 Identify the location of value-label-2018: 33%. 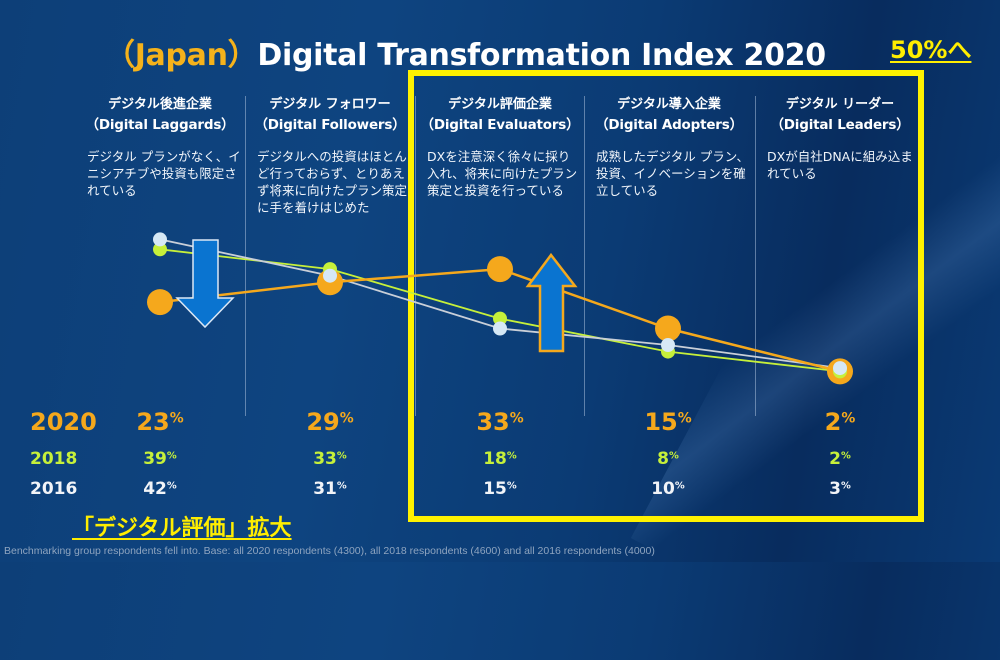
(330, 459).